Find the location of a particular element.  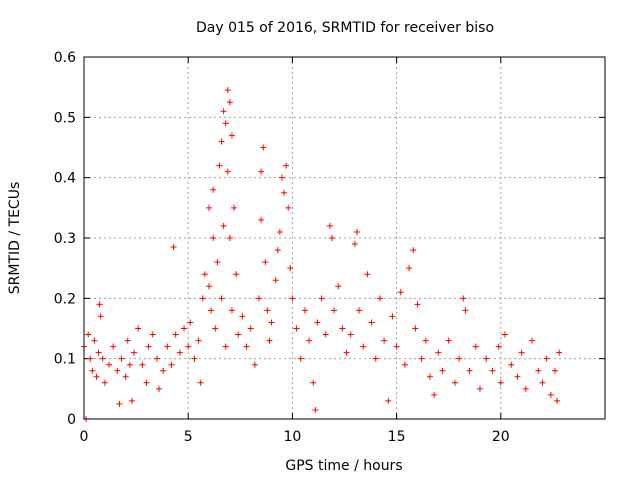

y-tick-label: 0.3 is located at coordinates (65, 239).